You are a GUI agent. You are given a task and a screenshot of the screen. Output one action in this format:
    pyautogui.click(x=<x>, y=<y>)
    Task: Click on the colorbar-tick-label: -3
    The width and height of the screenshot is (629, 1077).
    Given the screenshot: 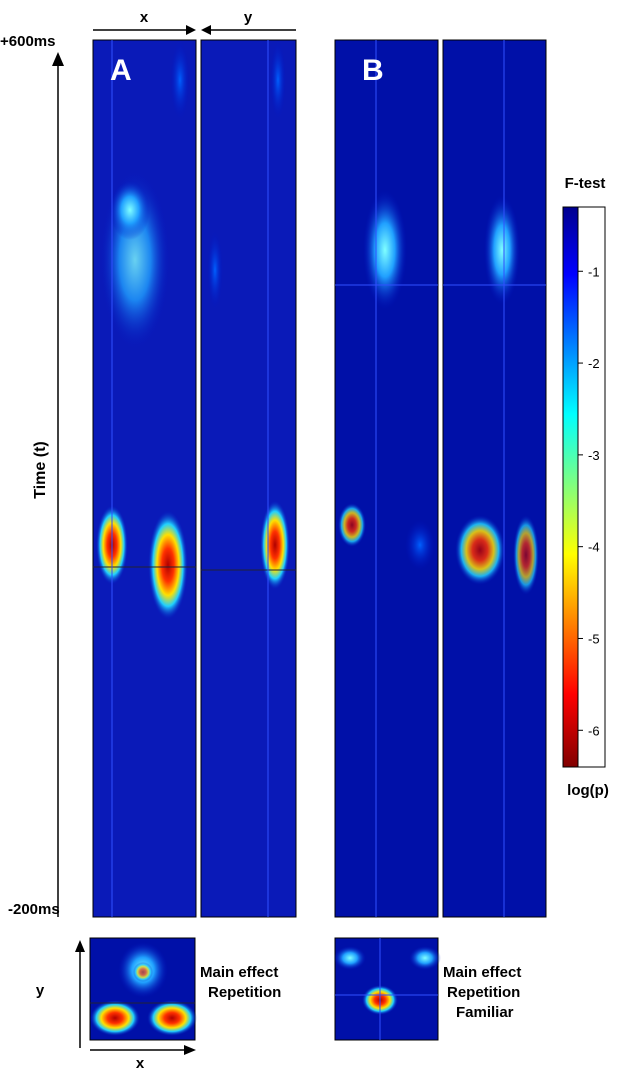 What is the action you would take?
    pyautogui.click(x=594, y=455)
    